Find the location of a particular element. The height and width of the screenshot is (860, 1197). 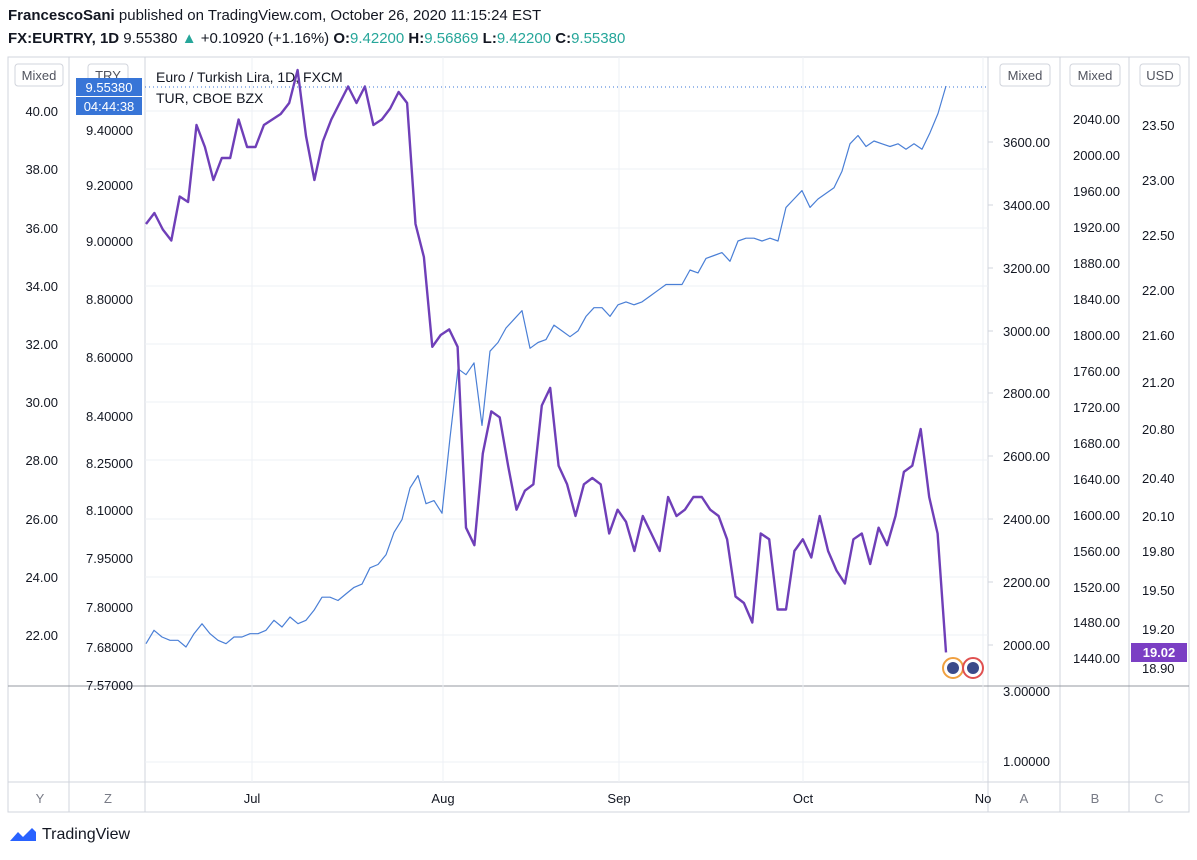

right-a-tick: 3600.00 is located at coordinates (1026, 142).